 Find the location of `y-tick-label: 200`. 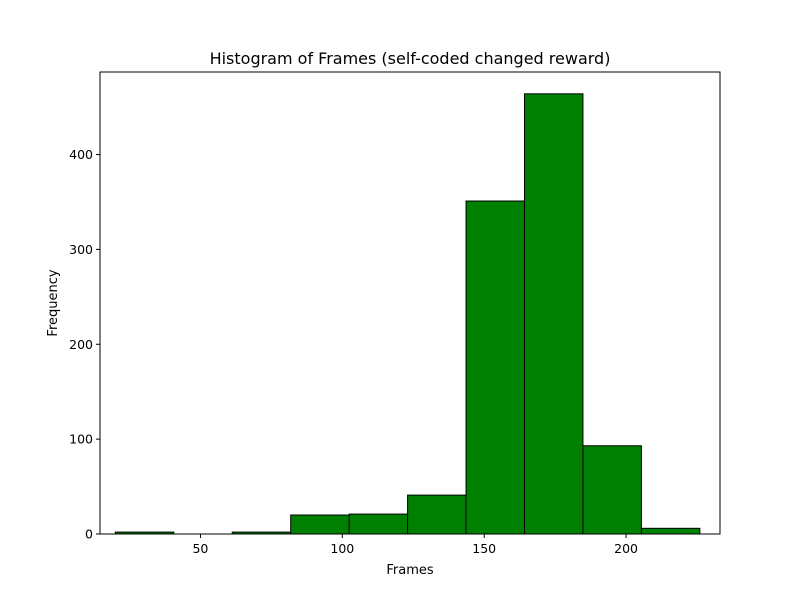

y-tick-label: 200 is located at coordinates (81, 344).